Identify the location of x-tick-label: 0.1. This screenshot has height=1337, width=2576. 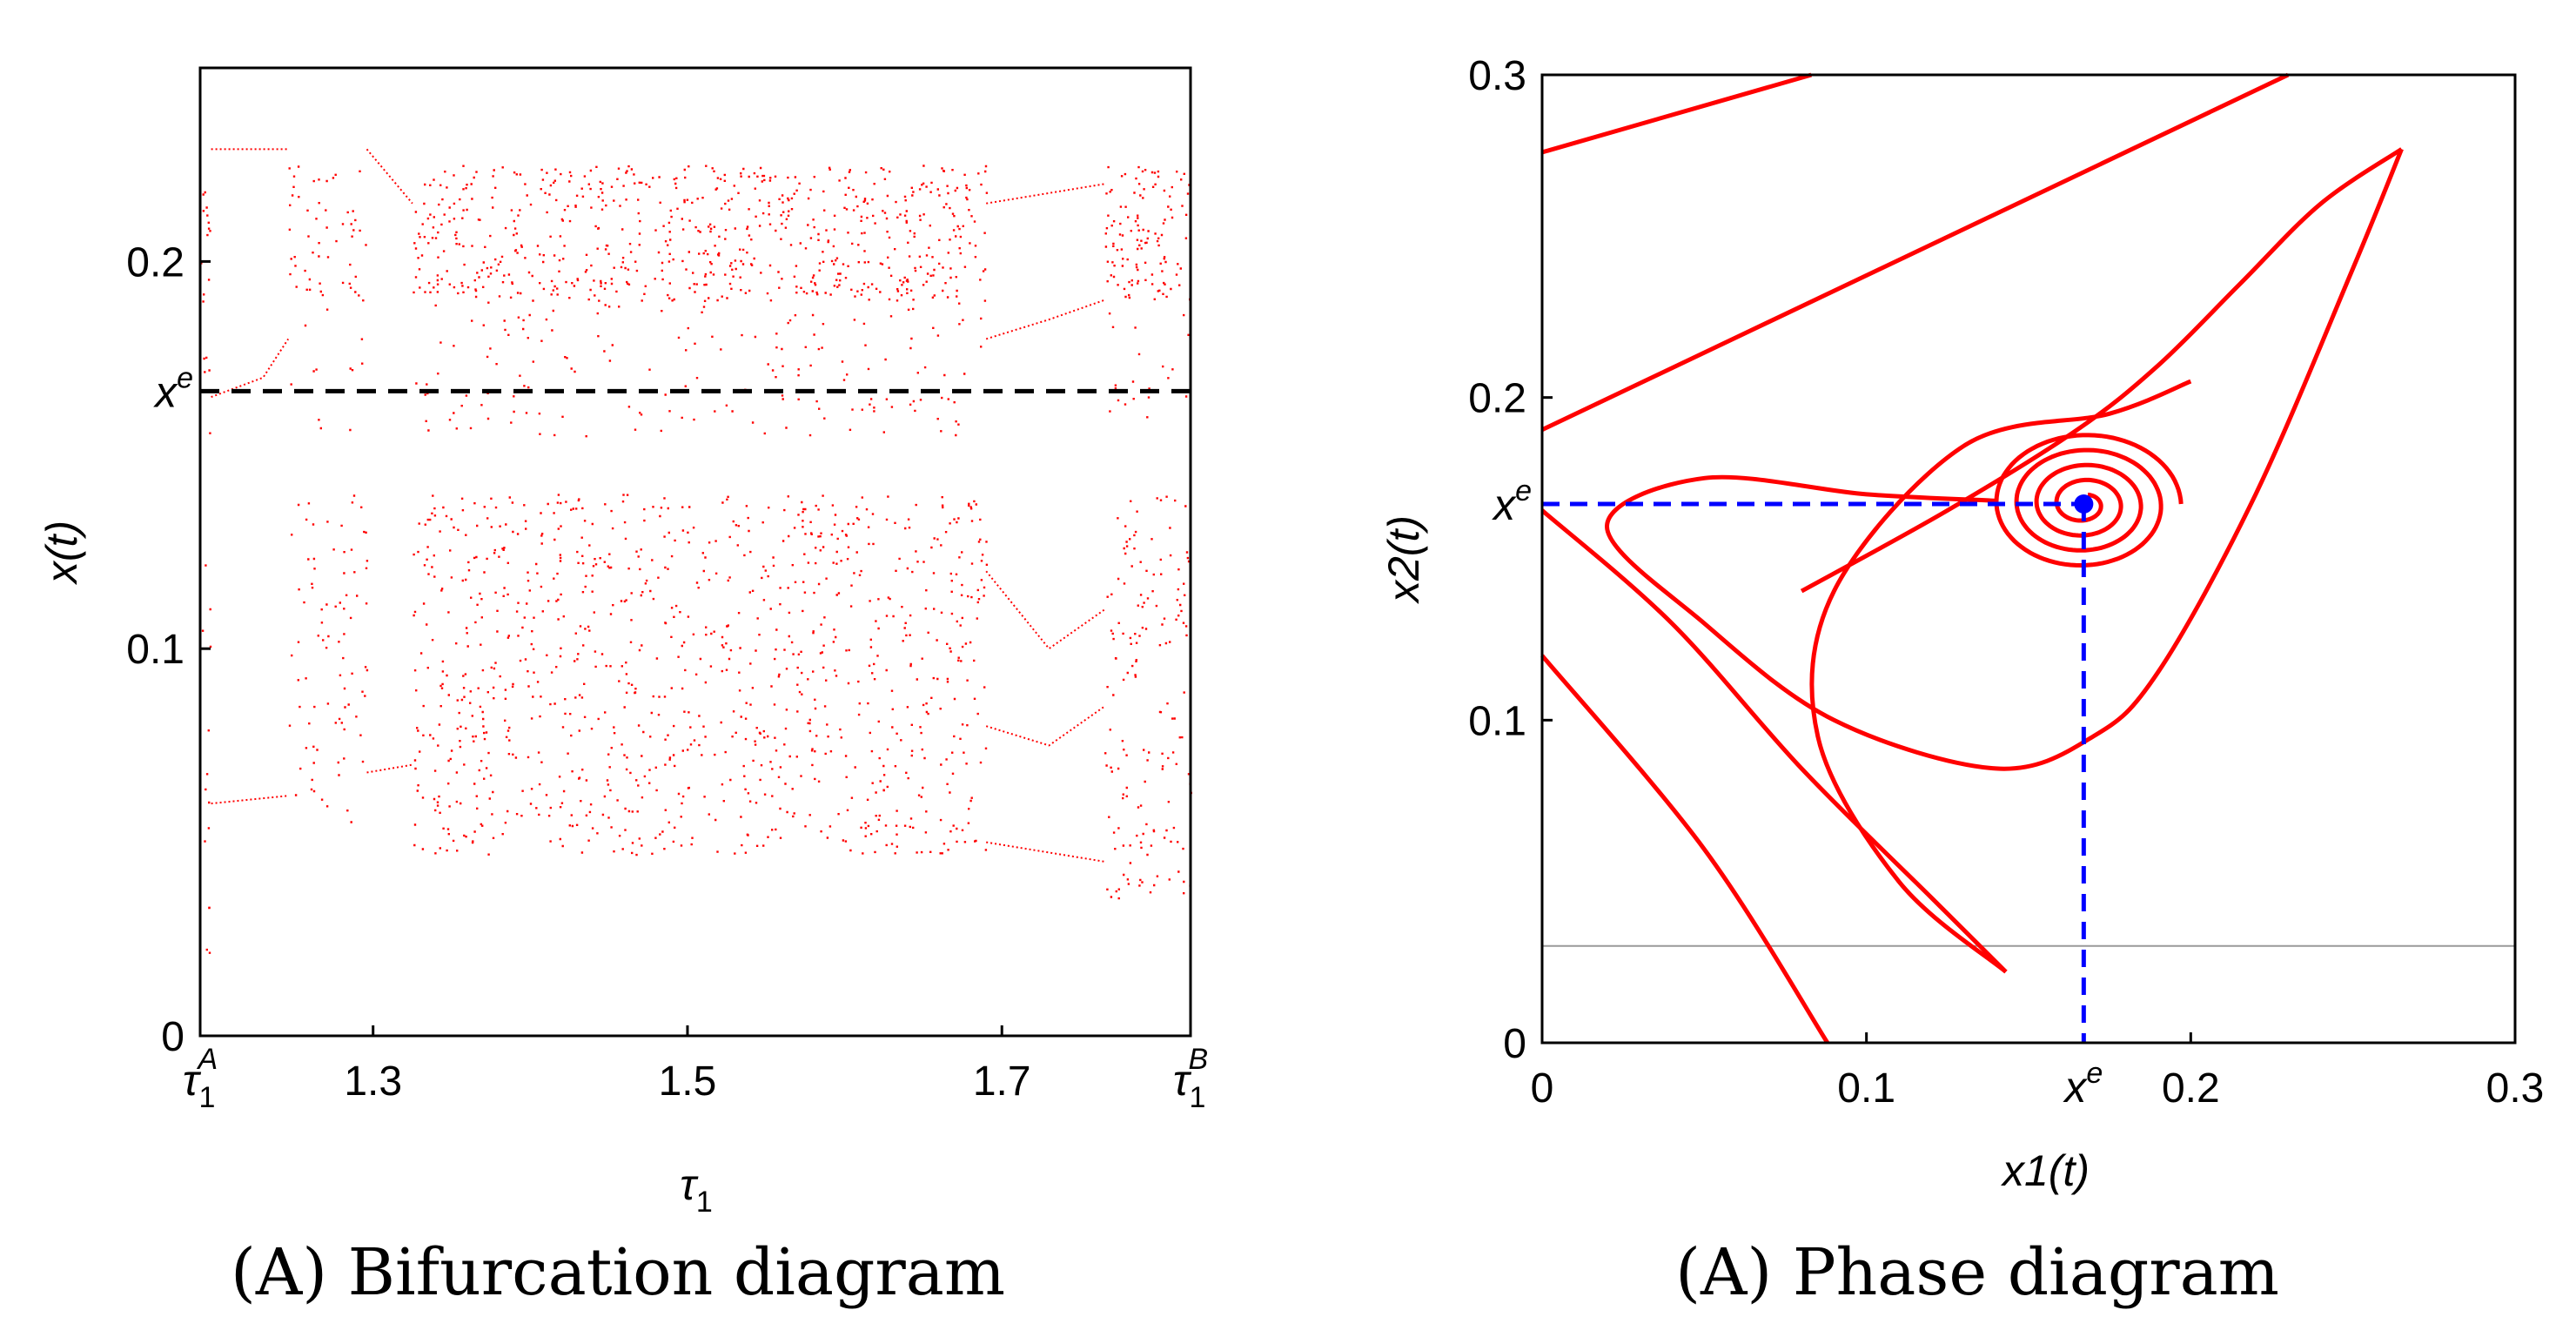
(1866, 1088).